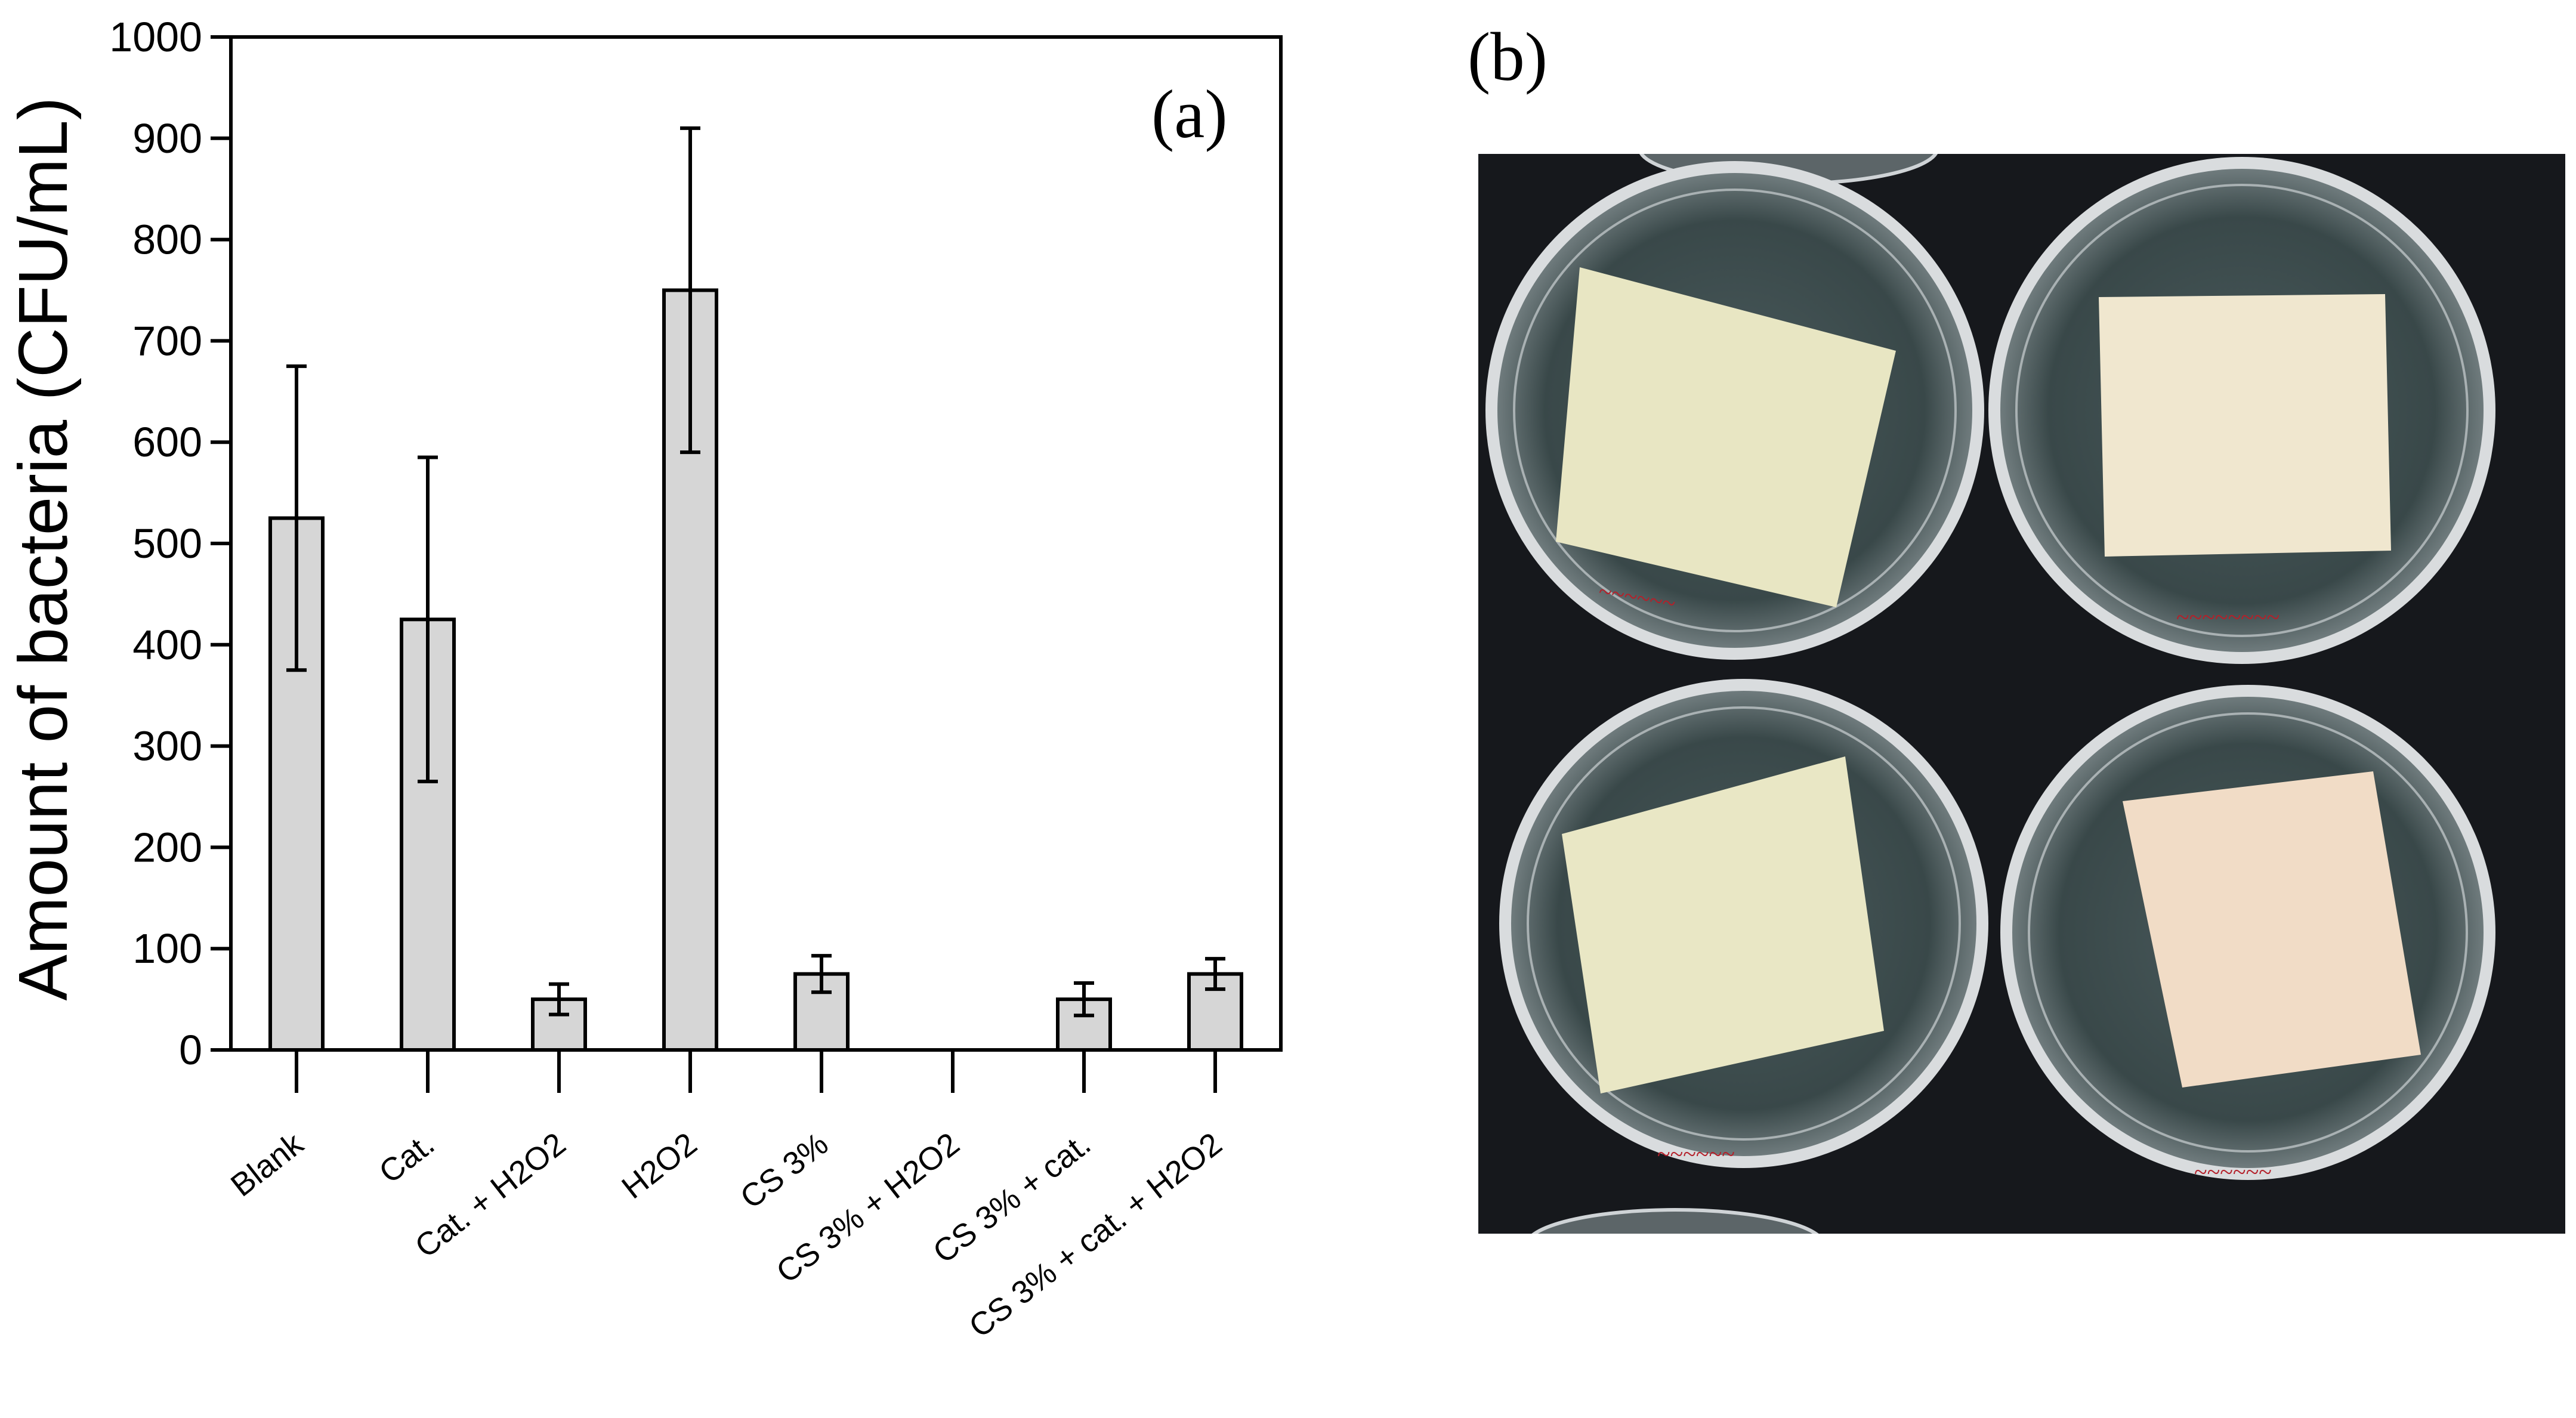 The image size is (2576, 1418). What do you see at coordinates (1675, 1221) in the screenshot?
I see `partial-dish-bottom` at bounding box center [1675, 1221].